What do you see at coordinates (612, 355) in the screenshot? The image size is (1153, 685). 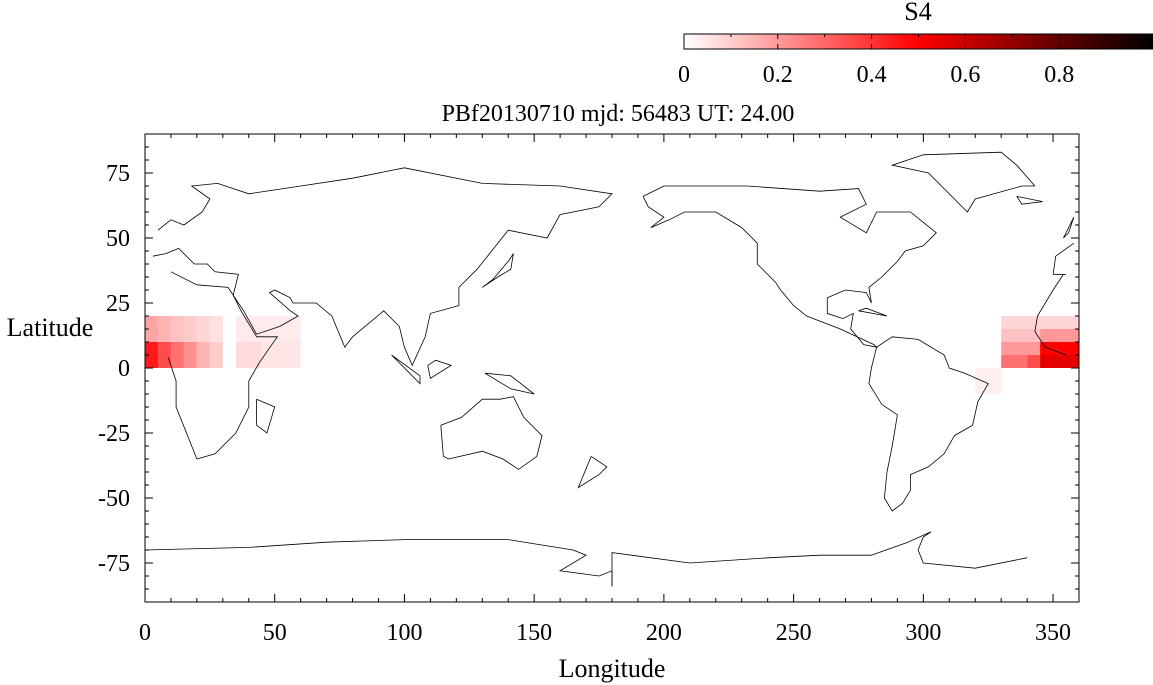 I see `s4-heatmap-cells` at bounding box center [612, 355].